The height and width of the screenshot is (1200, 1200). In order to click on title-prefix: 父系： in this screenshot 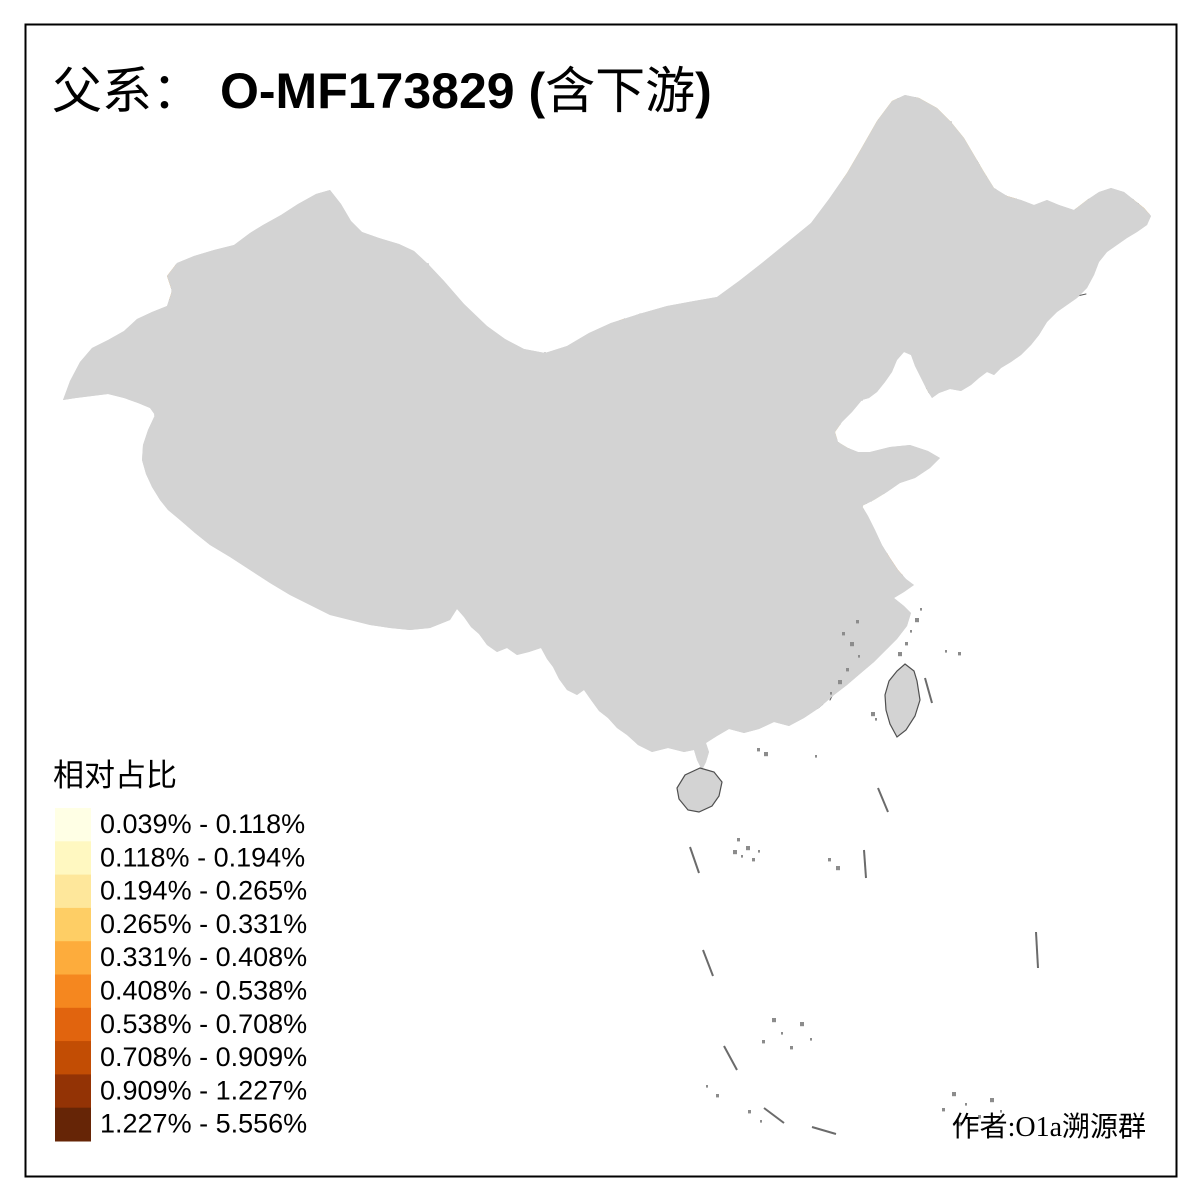, I will do `click(127, 91)`.